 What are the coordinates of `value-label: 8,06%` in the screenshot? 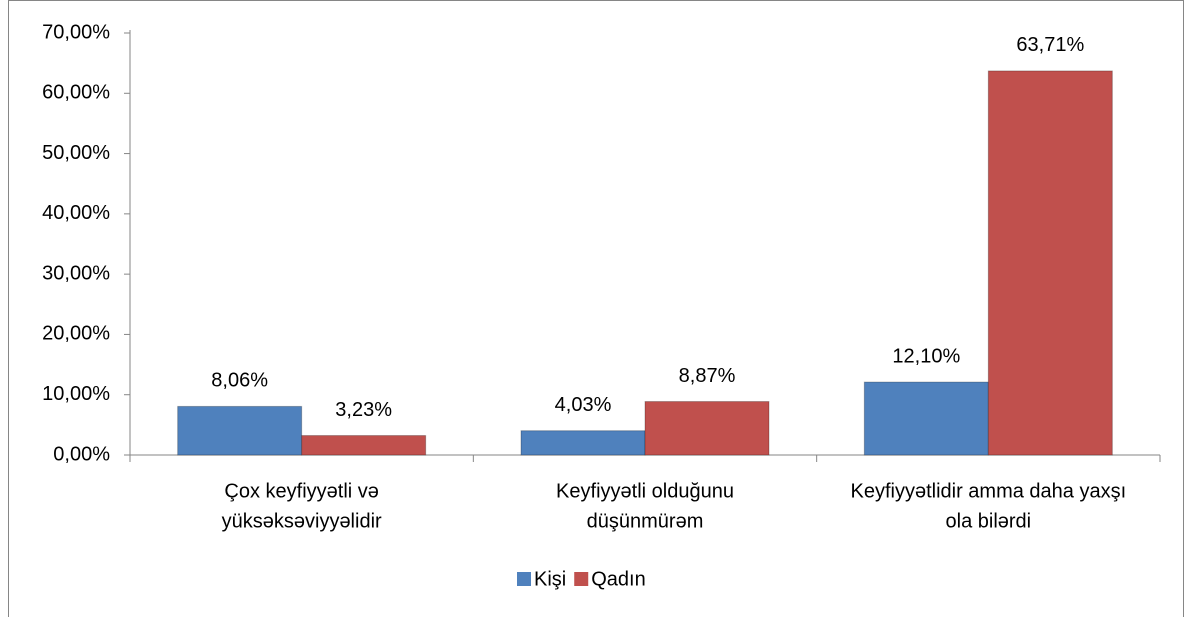 It's located at (239, 381).